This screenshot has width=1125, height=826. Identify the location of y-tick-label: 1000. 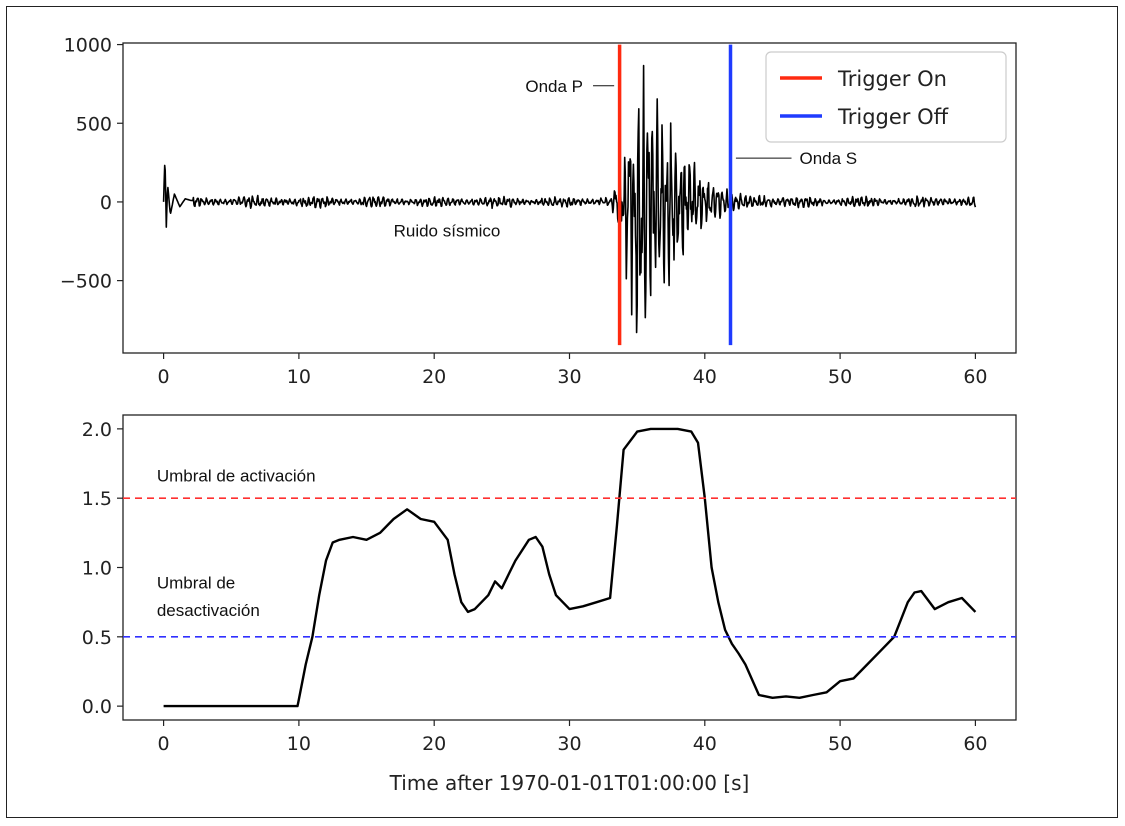
(88, 46).